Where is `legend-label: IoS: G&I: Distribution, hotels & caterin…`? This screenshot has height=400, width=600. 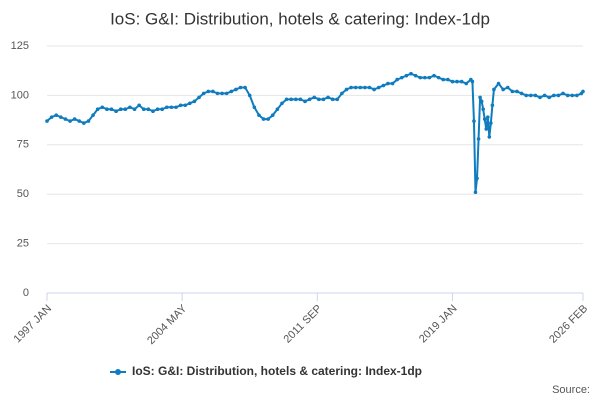
legend-label: IoS: G&I: Distribution, hotels & caterin… is located at coordinates (277, 371).